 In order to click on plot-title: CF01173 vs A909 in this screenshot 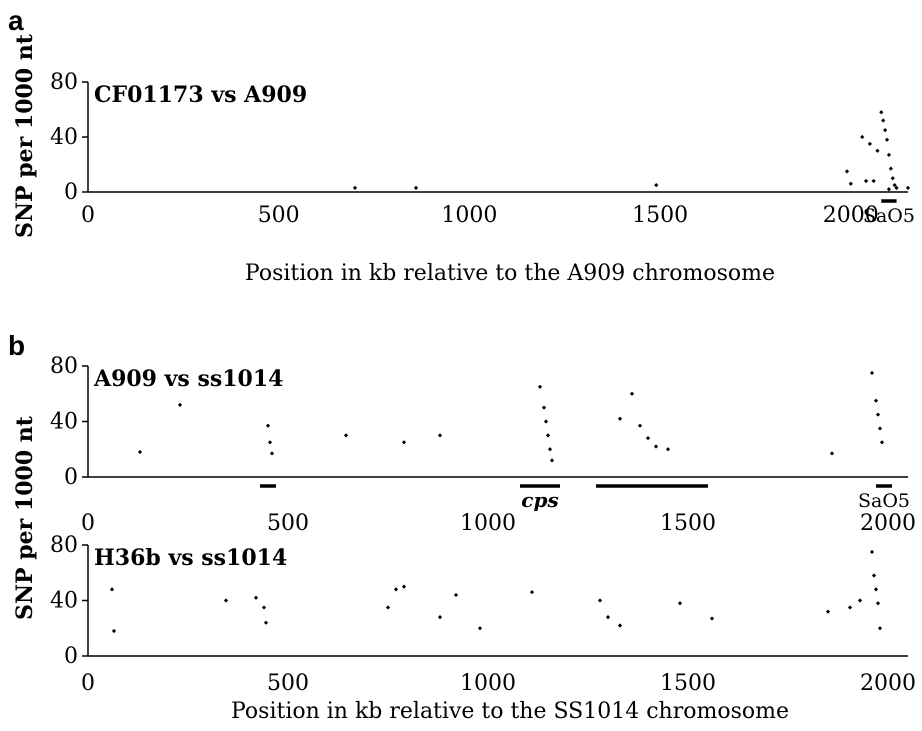, I will do `click(200, 95)`.